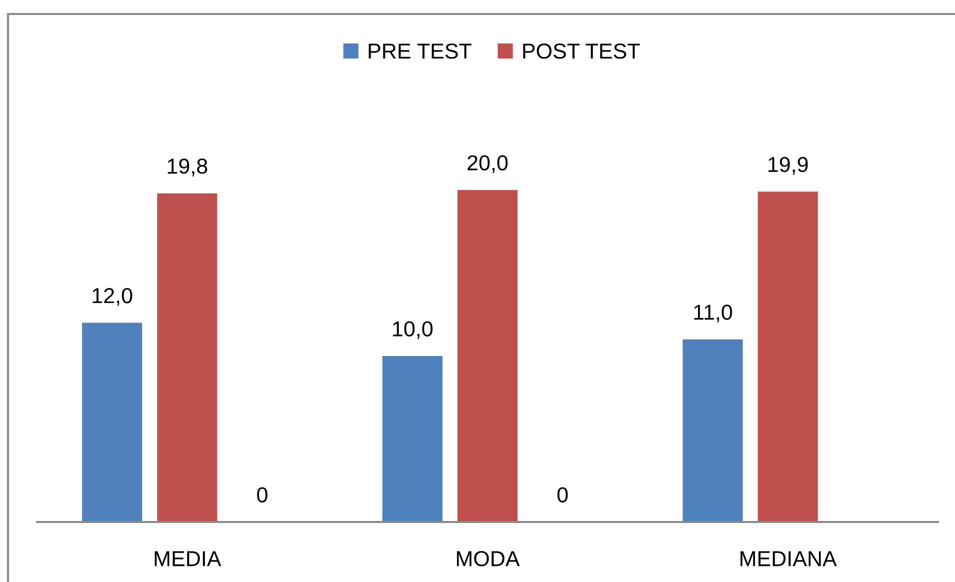 Image resolution: width=955 pixels, height=582 pixels. Describe the element at coordinates (581, 51) in the screenshot. I see `legend-label: POST TEST` at that location.